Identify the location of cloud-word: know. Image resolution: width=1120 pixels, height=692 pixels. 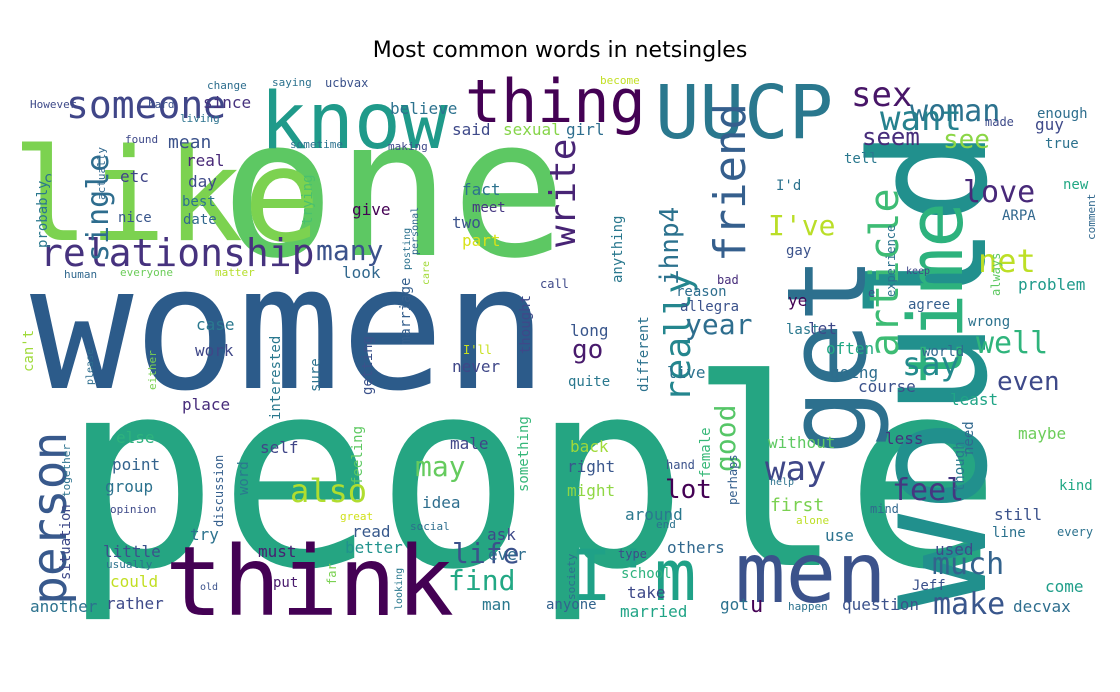
(354, 122).